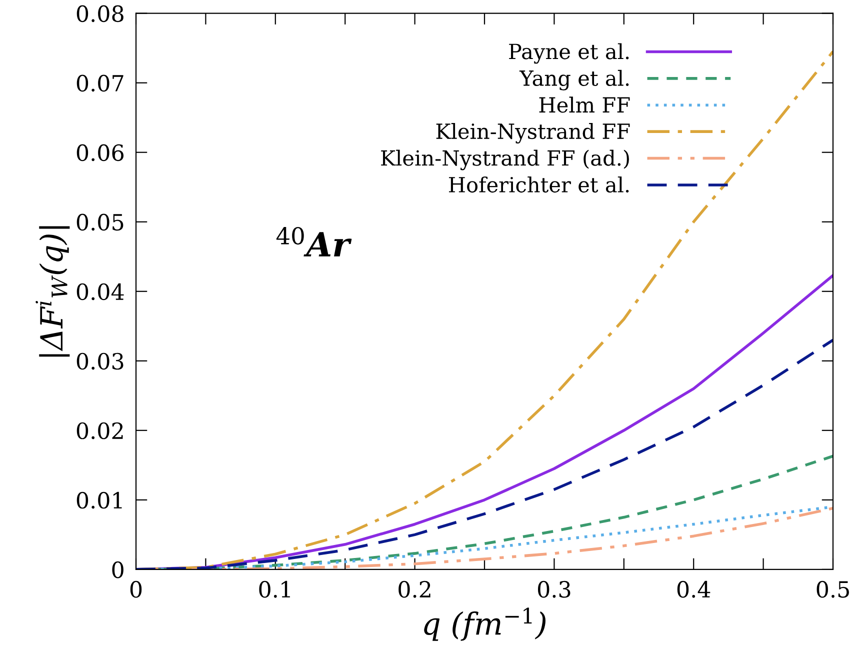 Image resolution: width=850 pixels, height=666 pixels. What do you see at coordinates (274, 589) in the screenshot?
I see `x-tick-label: 0.1` at bounding box center [274, 589].